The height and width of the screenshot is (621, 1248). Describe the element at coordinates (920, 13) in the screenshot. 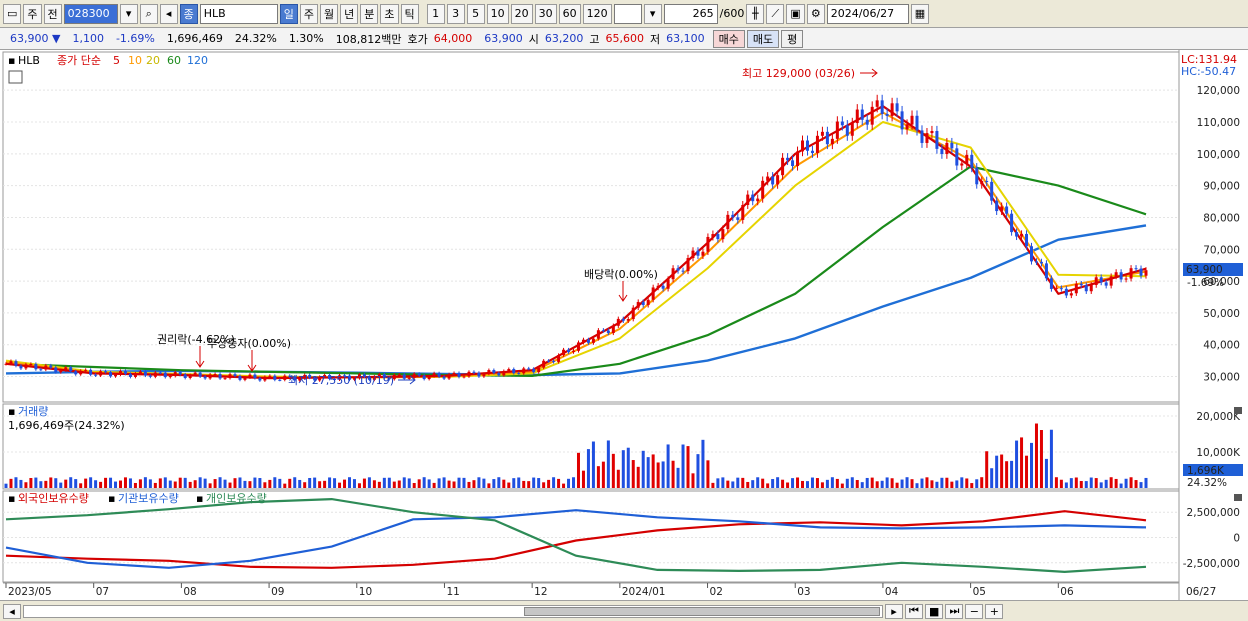

I see `calendar-icon: ▦` at that location.